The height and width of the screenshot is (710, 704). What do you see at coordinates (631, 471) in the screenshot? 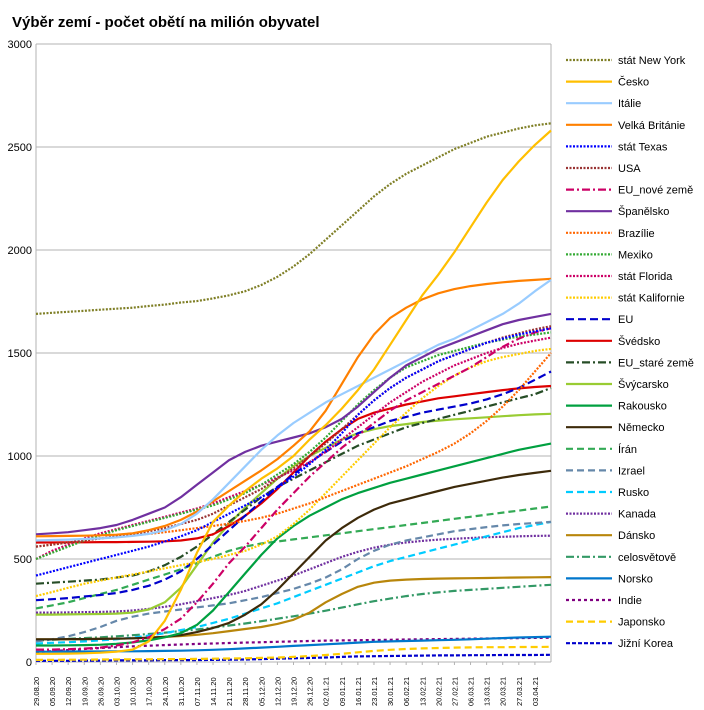
I see `legend-label: Izrael` at bounding box center [631, 471].